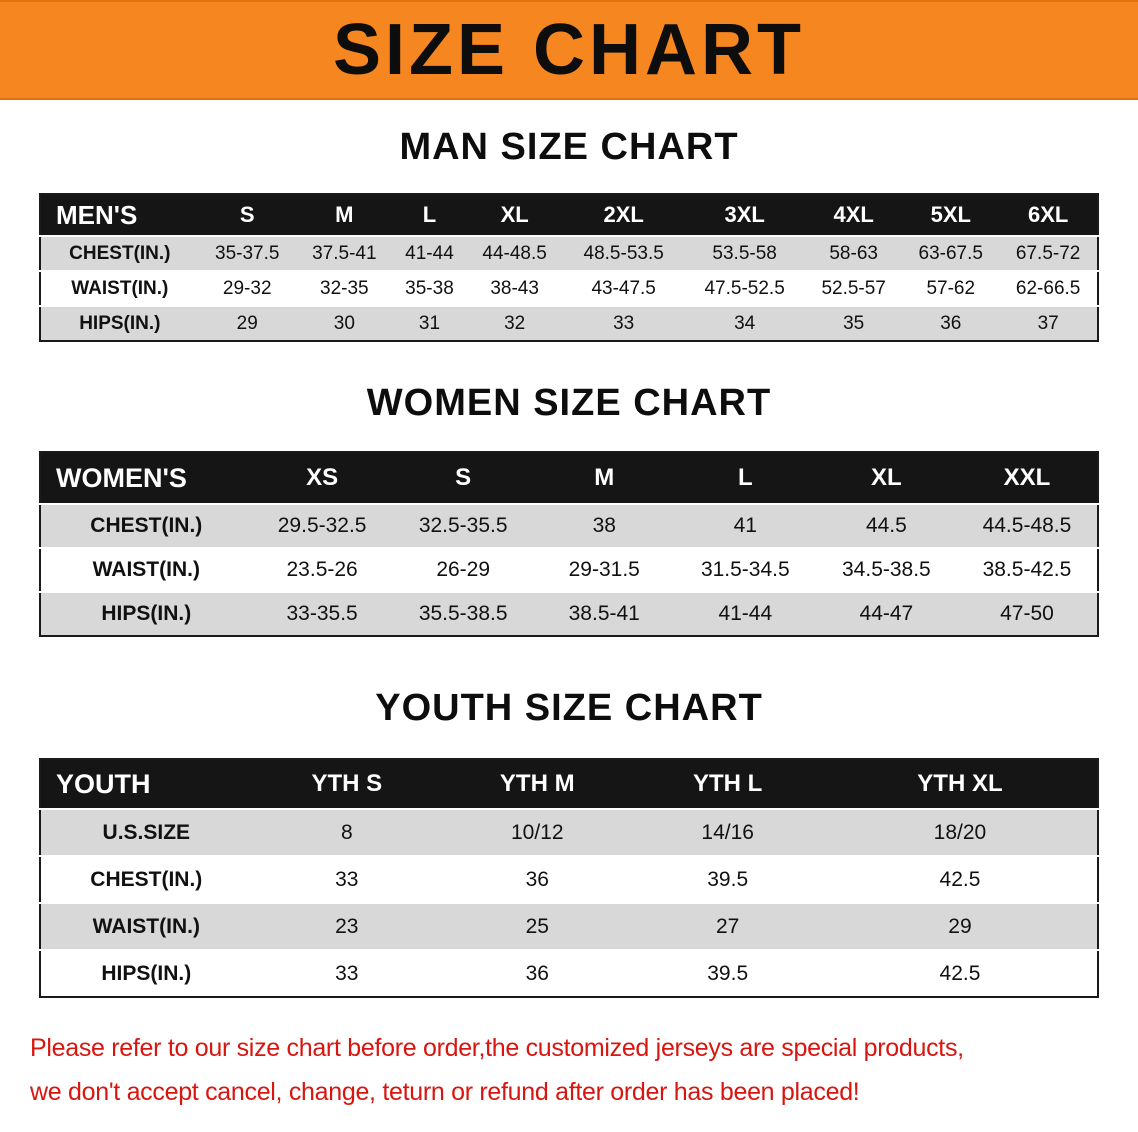  I want to click on value-cell: 34, so click(745, 323).